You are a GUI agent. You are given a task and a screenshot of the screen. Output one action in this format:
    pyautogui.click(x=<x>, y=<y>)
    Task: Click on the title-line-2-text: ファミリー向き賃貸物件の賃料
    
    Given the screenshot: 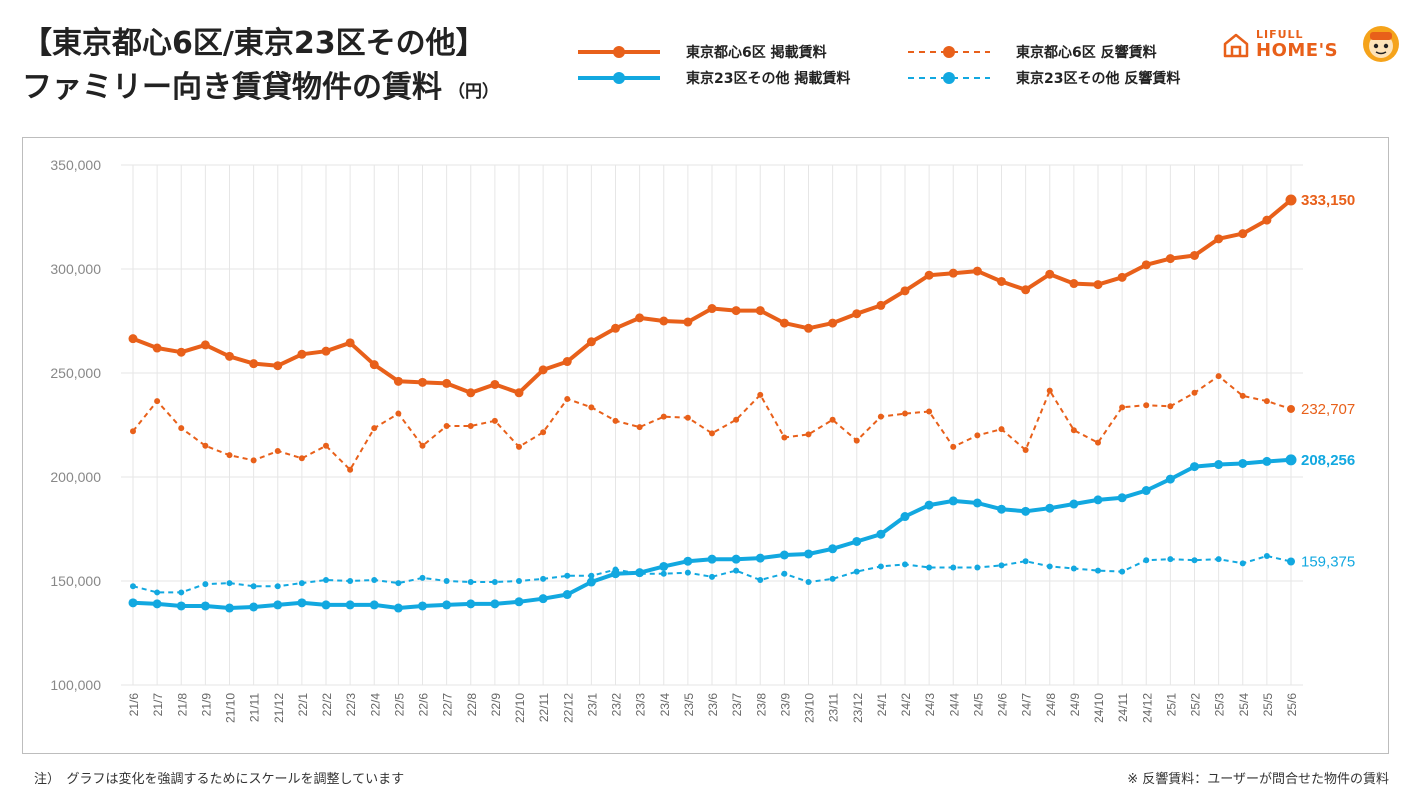 What is the action you would take?
    pyautogui.click(x=232, y=87)
    